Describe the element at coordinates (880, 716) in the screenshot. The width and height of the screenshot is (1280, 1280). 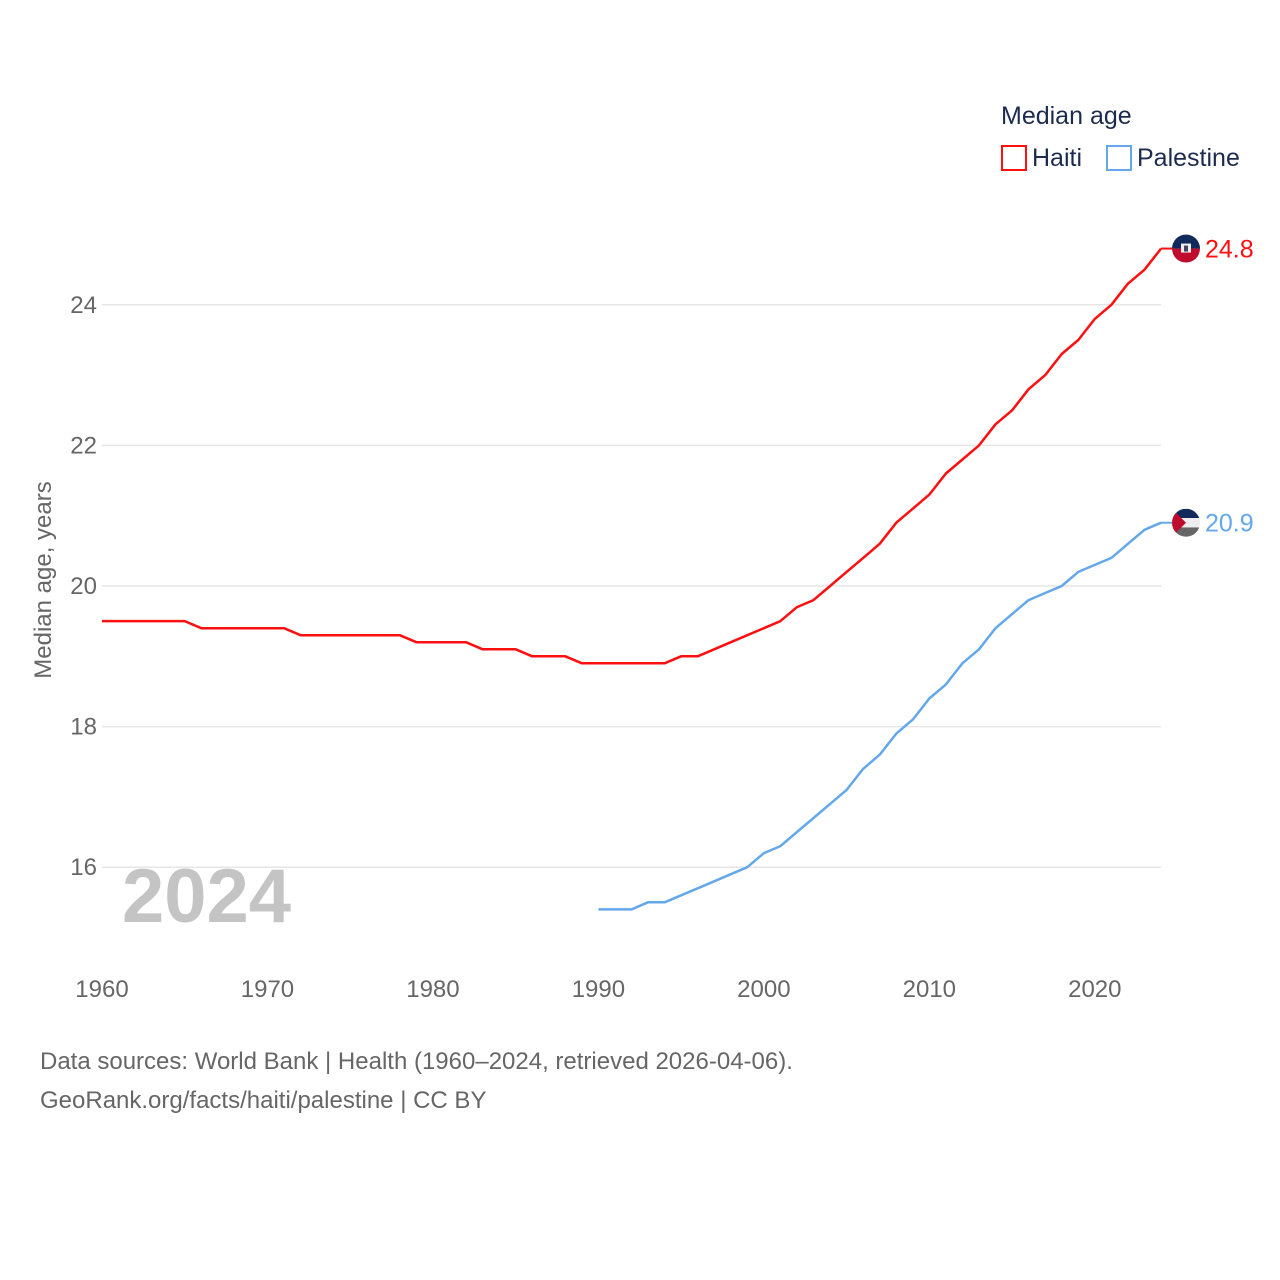
I see `series-line-palestine` at that location.